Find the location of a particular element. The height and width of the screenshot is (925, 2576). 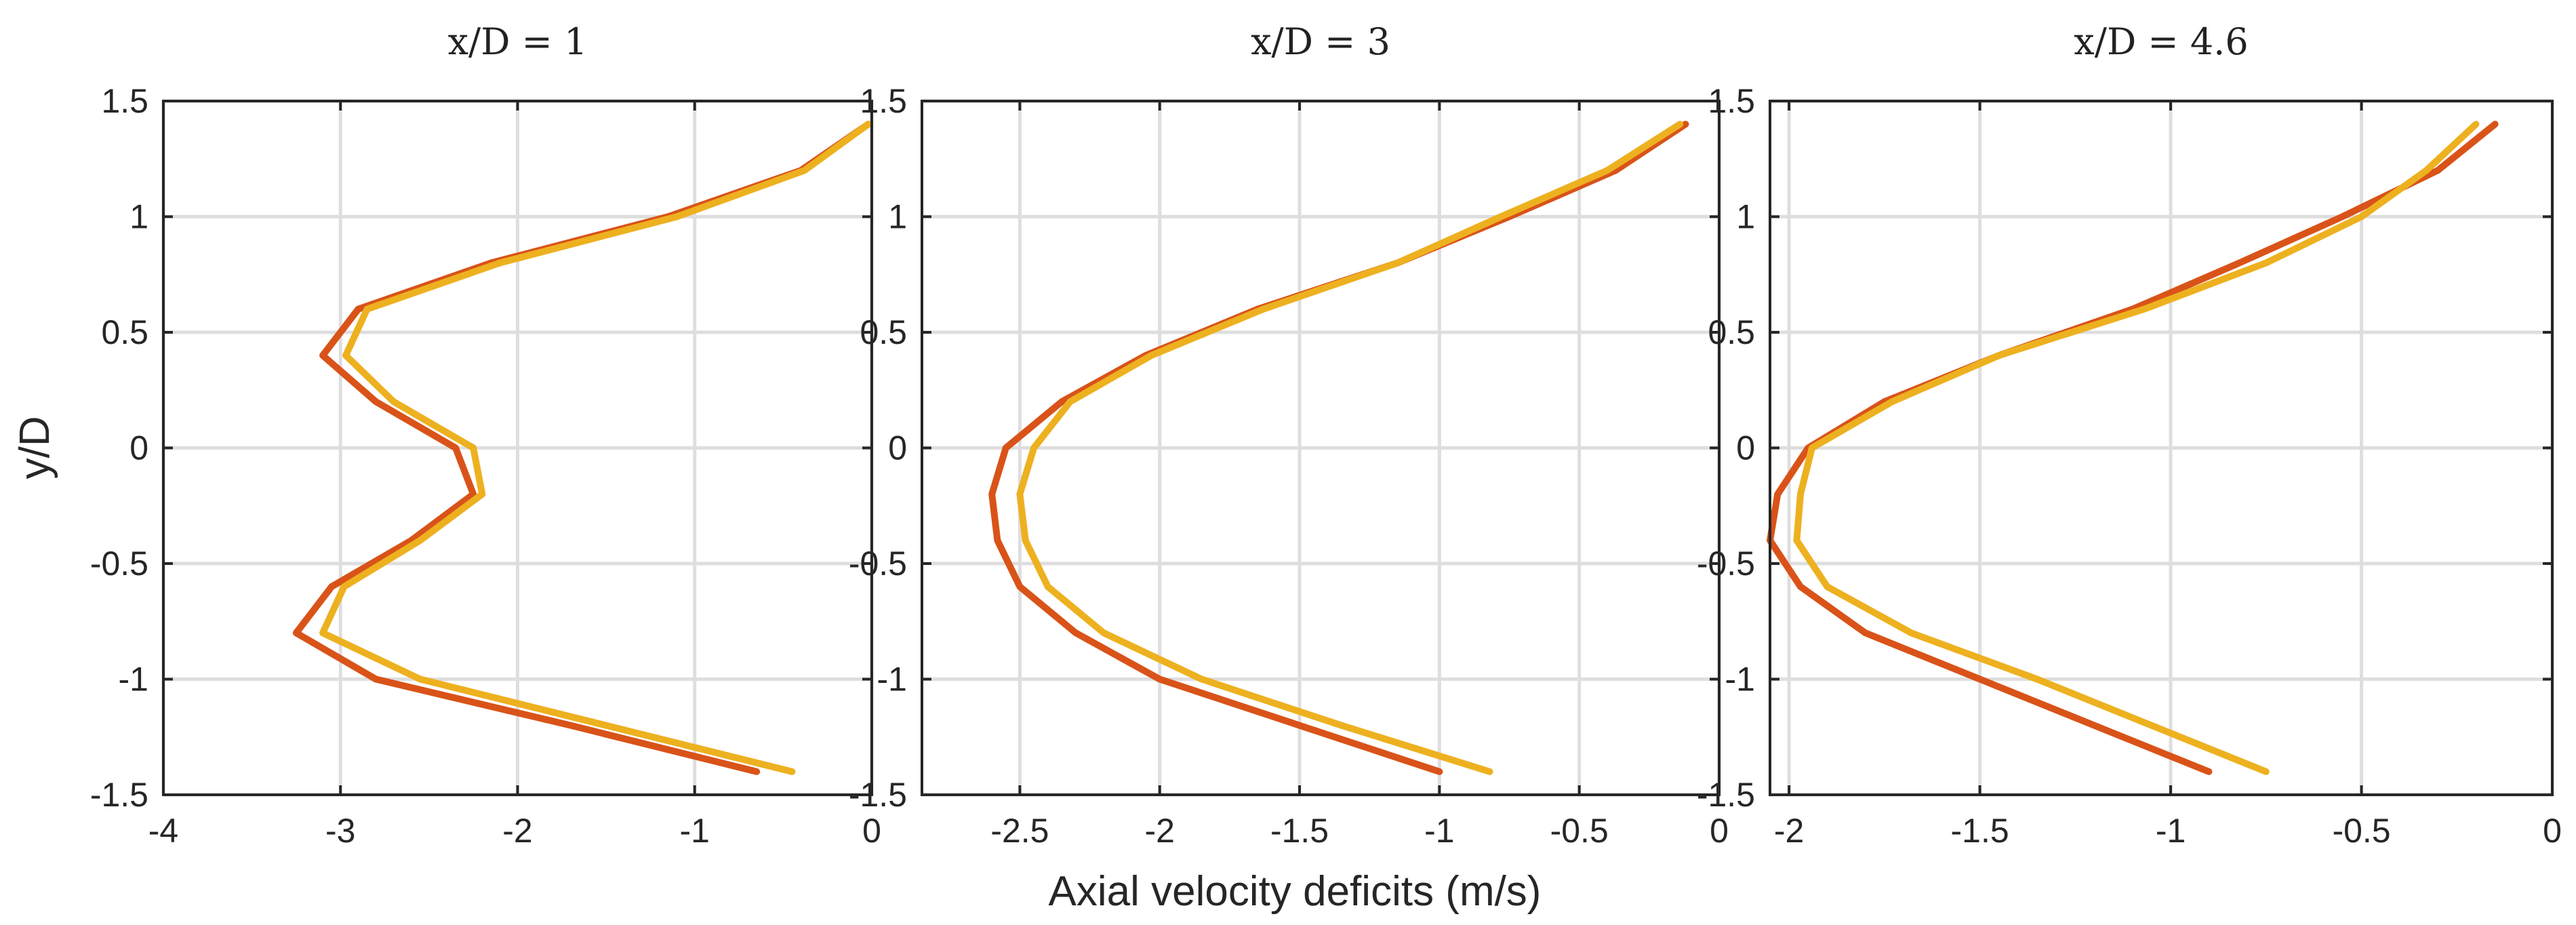

x-tick-label: -3 is located at coordinates (340, 831).